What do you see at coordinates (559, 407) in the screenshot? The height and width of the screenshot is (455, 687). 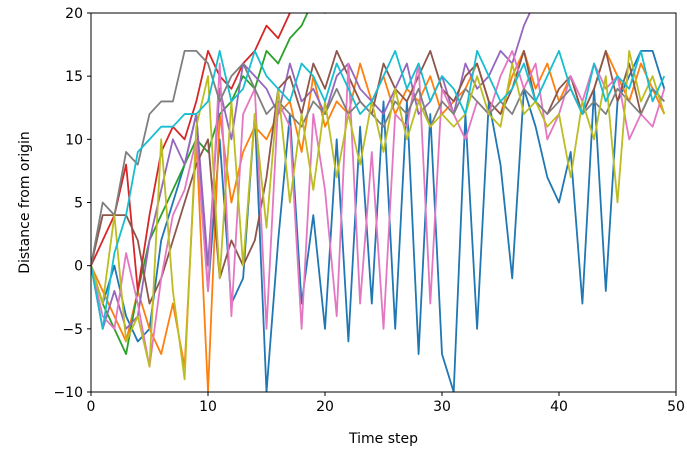 I see `x-tick-label: 40` at bounding box center [559, 407].